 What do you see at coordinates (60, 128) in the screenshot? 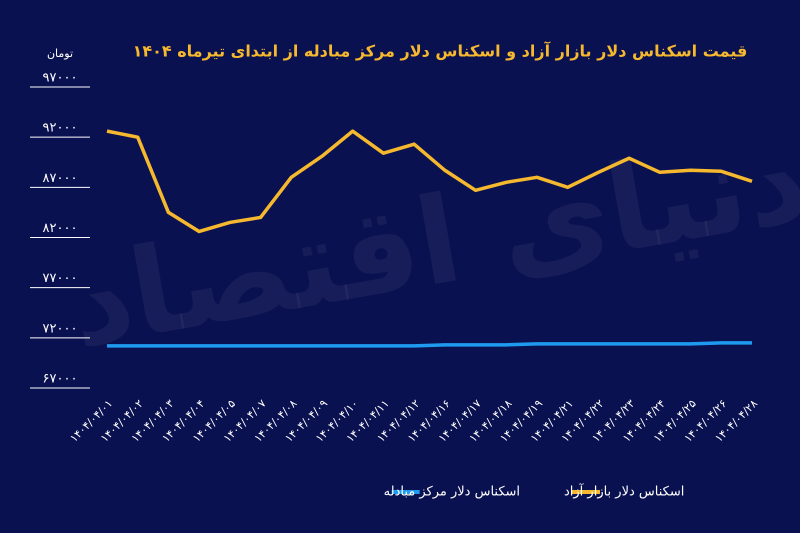
I see `y-tick-label: ۹۲۰۰۰` at bounding box center [60, 128].